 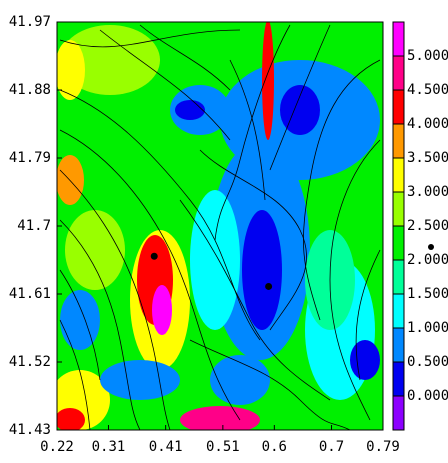 What do you see at coordinates (30, 430) in the screenshot?
I see `y-tick-label: 41.43` at bounding box center [30, 430].